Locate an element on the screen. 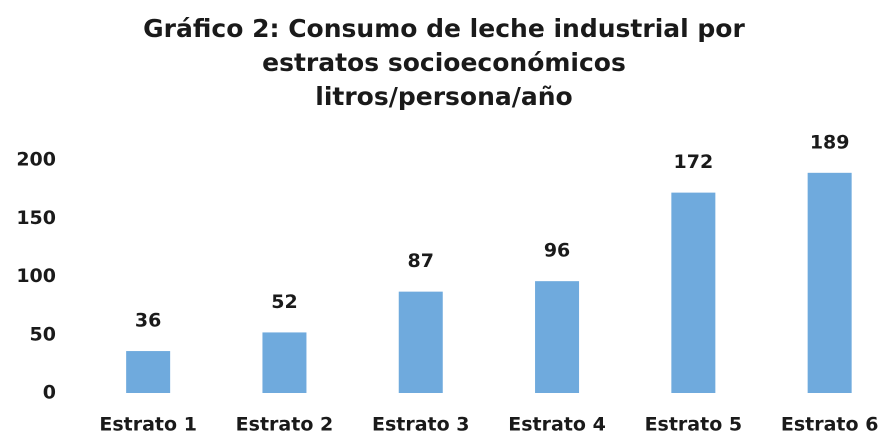  data-label: 96 is located at coordinates (557, 251).